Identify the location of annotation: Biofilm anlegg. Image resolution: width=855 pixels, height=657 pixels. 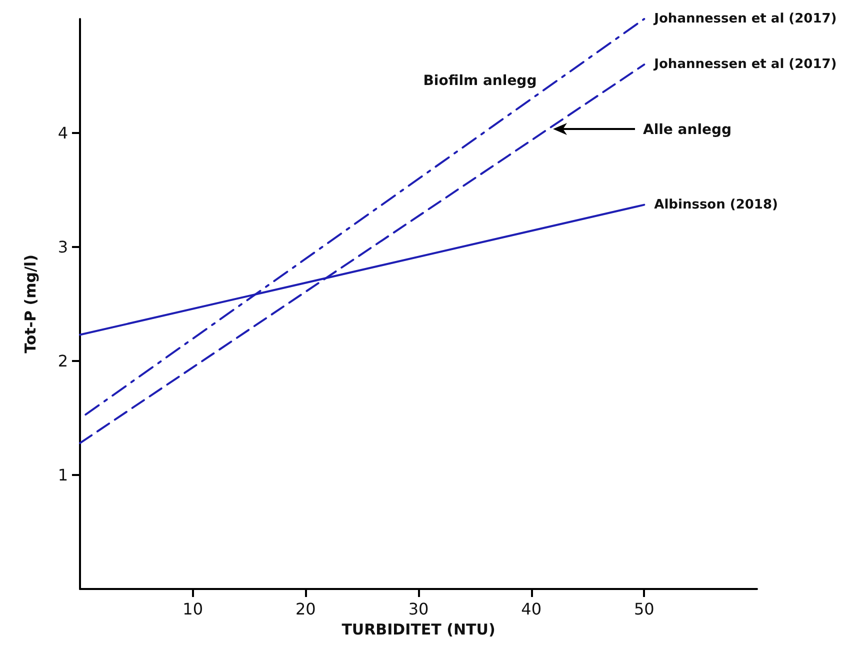
(480, 81).